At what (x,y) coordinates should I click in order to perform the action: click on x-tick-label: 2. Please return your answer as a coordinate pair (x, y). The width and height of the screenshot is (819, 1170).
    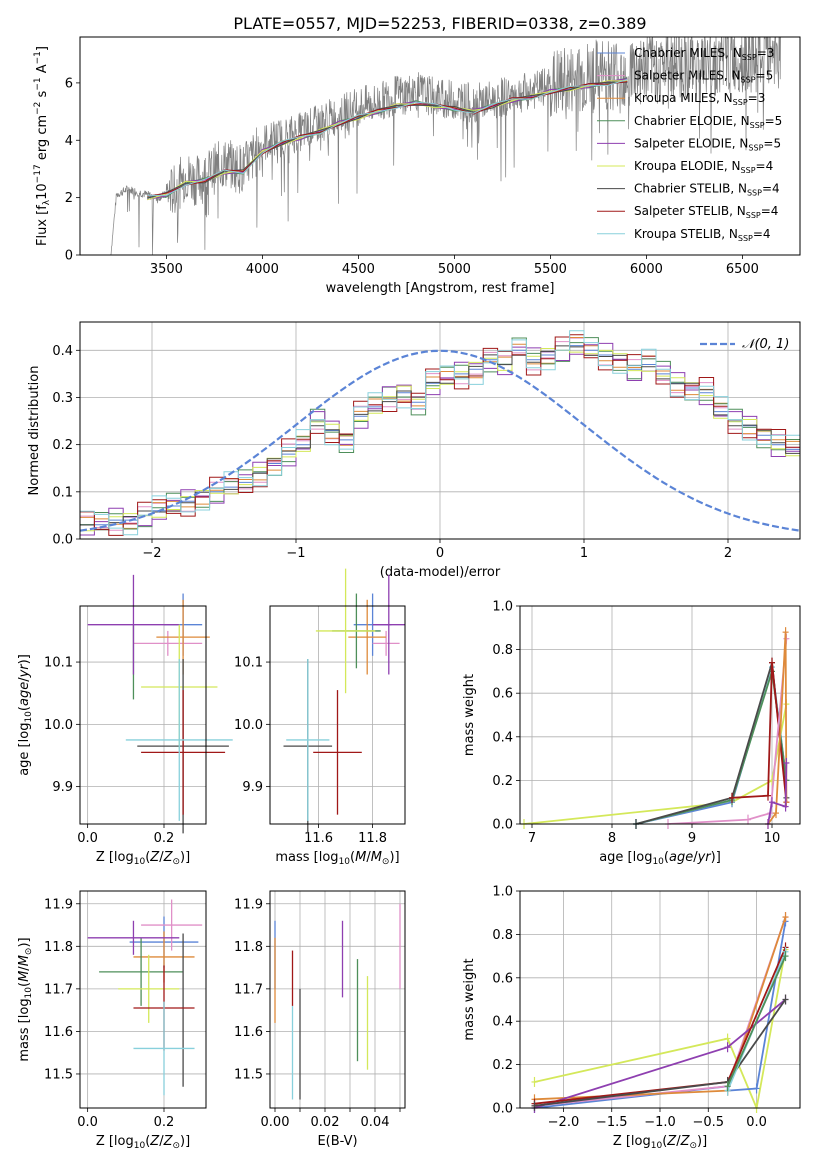
    Looking at the image, I should click on (728, 553).